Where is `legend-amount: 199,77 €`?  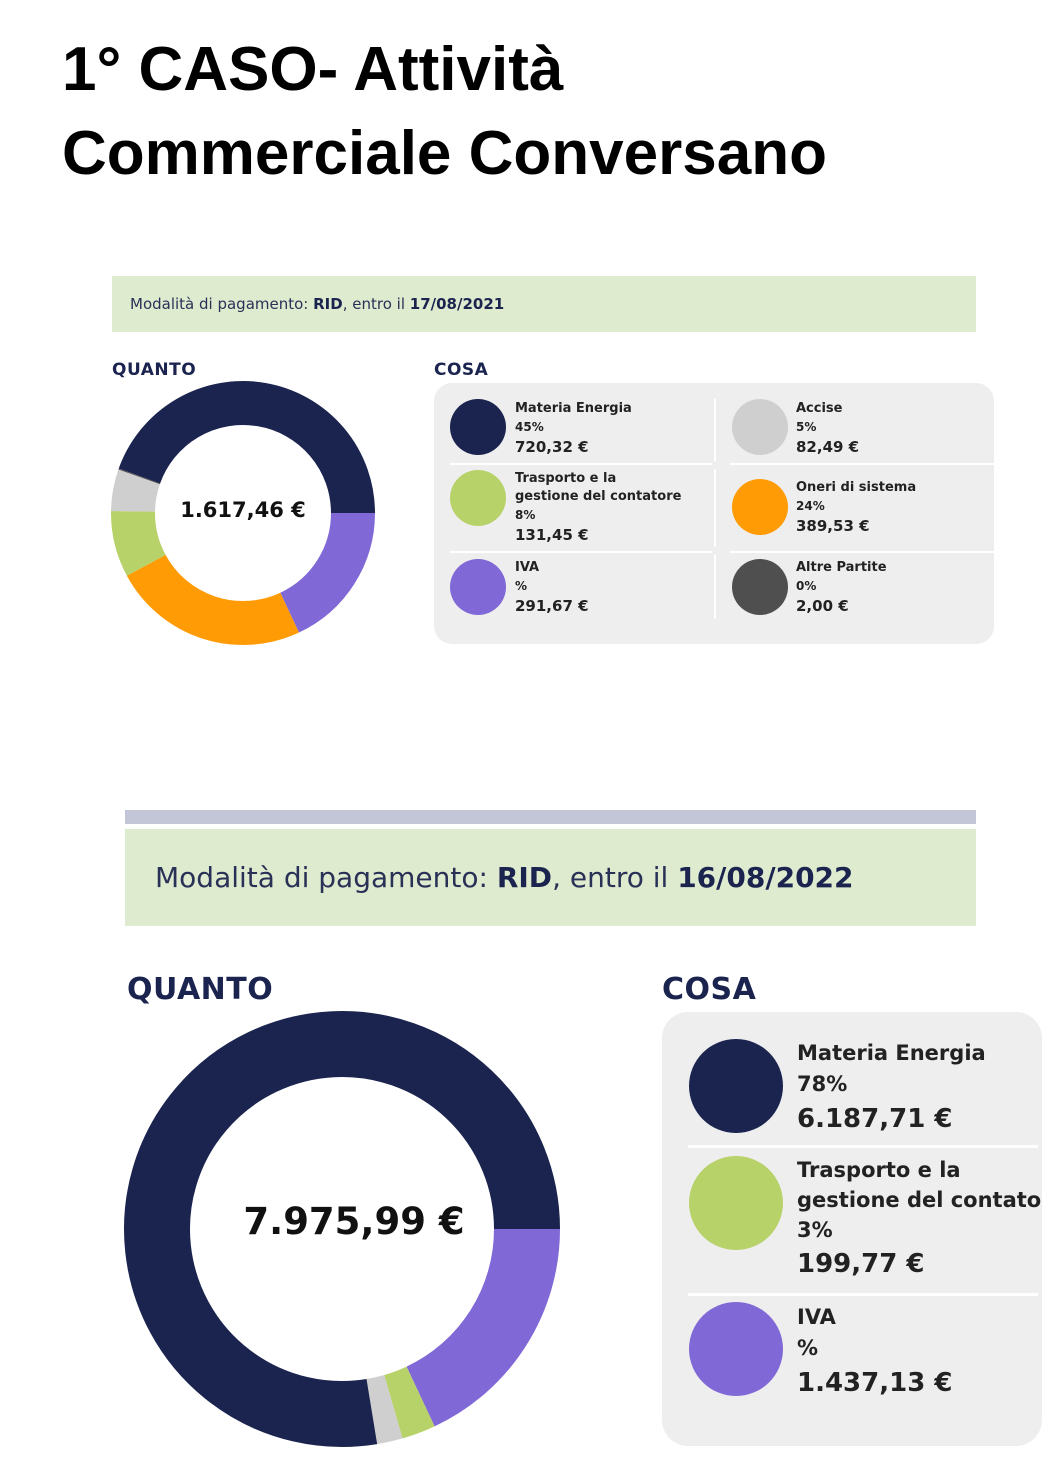
legend-amount: 199,77 € is located at coordinates (861, 1264).